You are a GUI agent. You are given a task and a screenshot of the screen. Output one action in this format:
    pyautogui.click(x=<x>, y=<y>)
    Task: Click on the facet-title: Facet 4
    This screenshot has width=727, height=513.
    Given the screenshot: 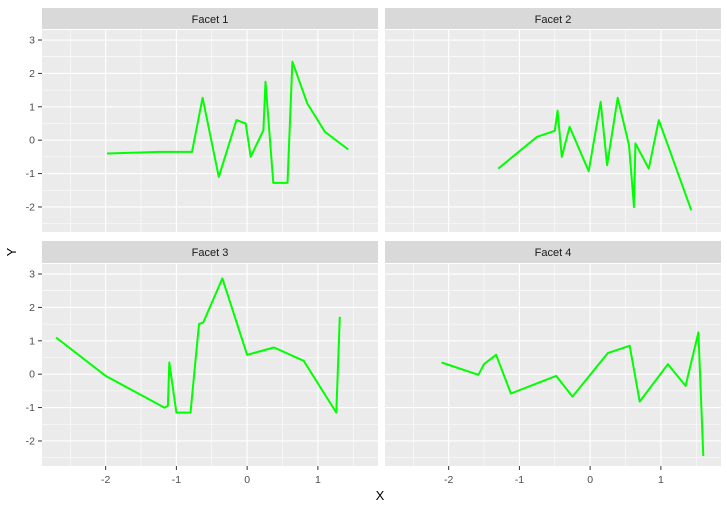 What is the action you would take?
    pyautogui.click(x=553, y=253)
    